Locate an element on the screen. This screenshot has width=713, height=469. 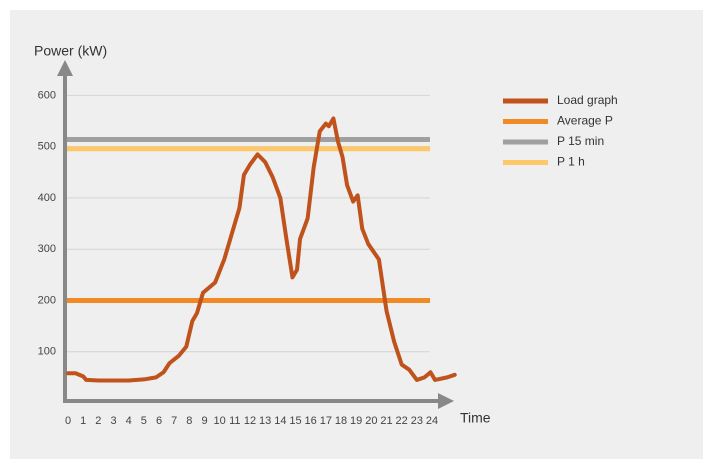
legend-label: P 1 h is located at coordinates (571, 162).